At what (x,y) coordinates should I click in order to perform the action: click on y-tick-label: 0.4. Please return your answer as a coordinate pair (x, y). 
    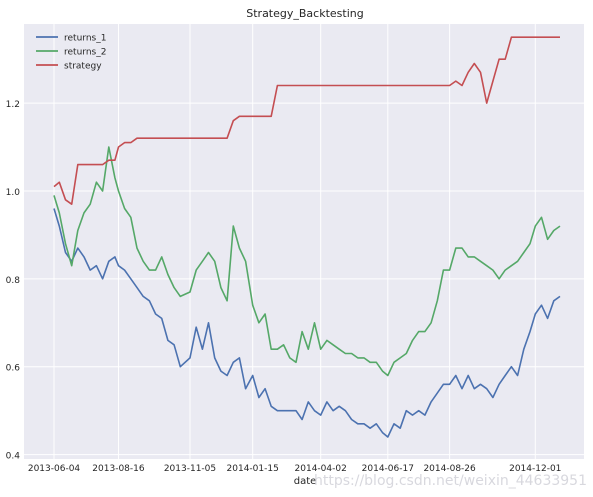
    Looking at the image, I should click on (13, 457).